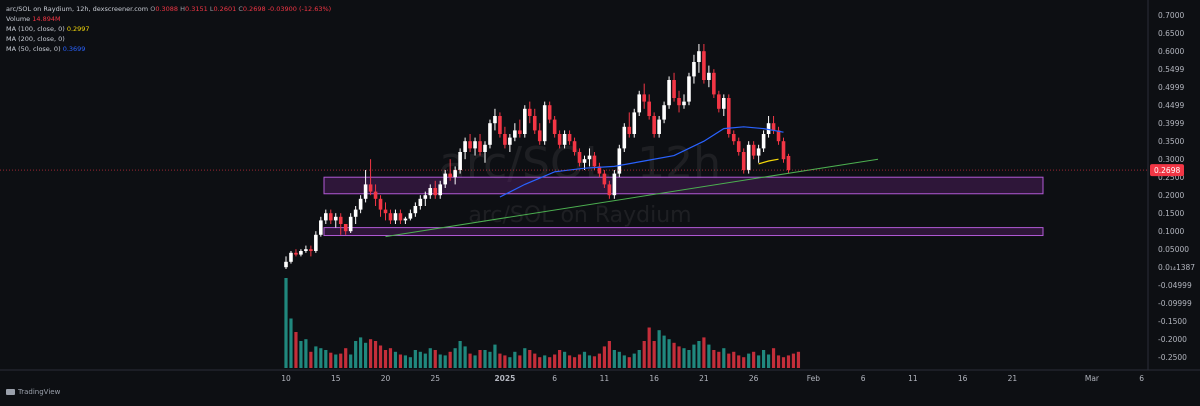 The height and width of the screenshot is (406, 1200). I want to click on legend-ma50-value: 0.3699, so click(74, 49).